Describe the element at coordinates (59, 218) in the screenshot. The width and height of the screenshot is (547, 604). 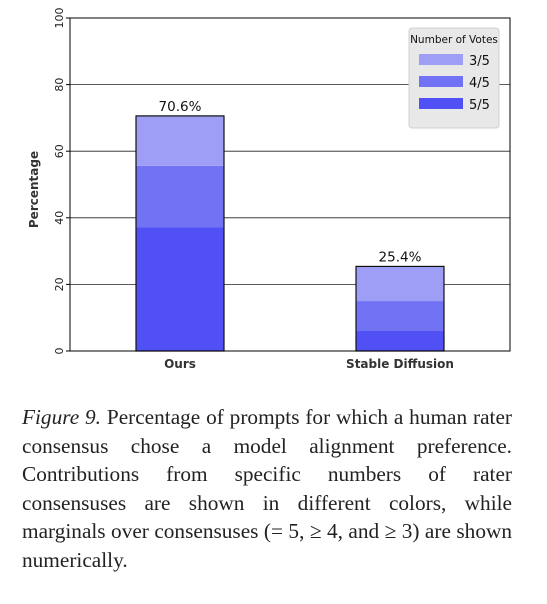
I see `y-tick-label: 40` at that location.